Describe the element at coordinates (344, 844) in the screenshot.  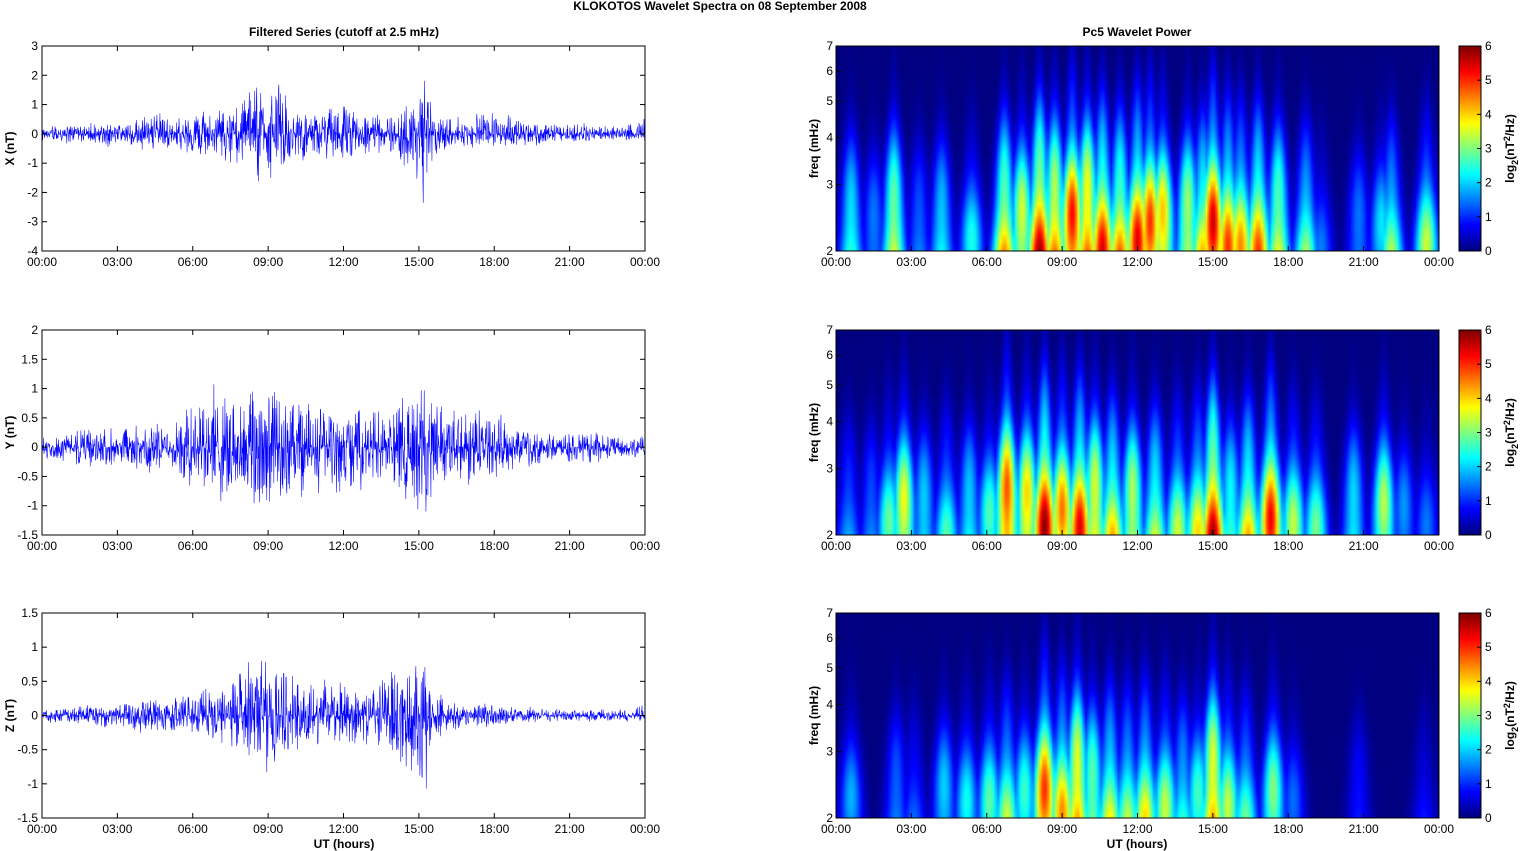
I see `left-xlabel: UT (hours)` at that location.